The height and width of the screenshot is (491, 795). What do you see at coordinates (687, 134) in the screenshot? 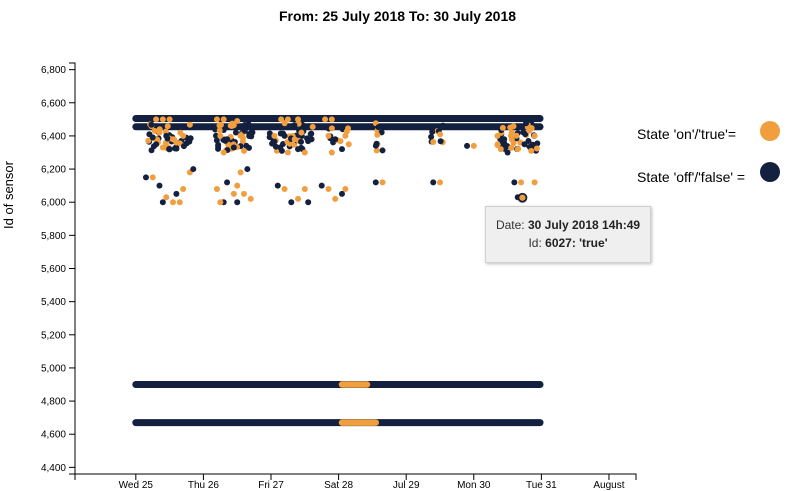
I see `legend-label-on: State 'on'/'true'=` at bounding box center [687, 134].